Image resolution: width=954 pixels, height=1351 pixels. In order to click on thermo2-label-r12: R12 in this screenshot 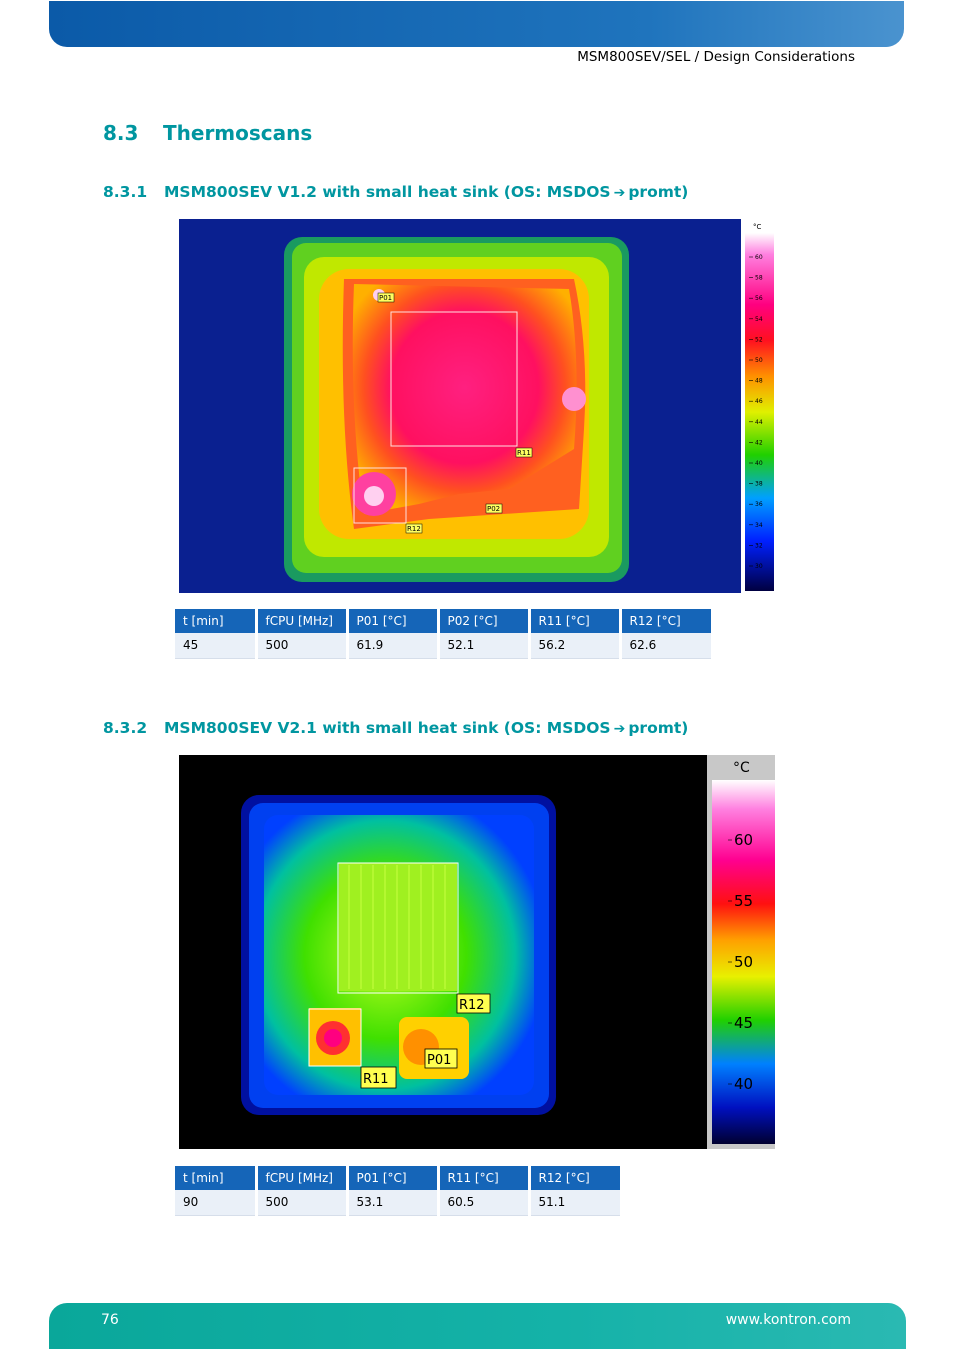, I will do `click(472, 1005)`.